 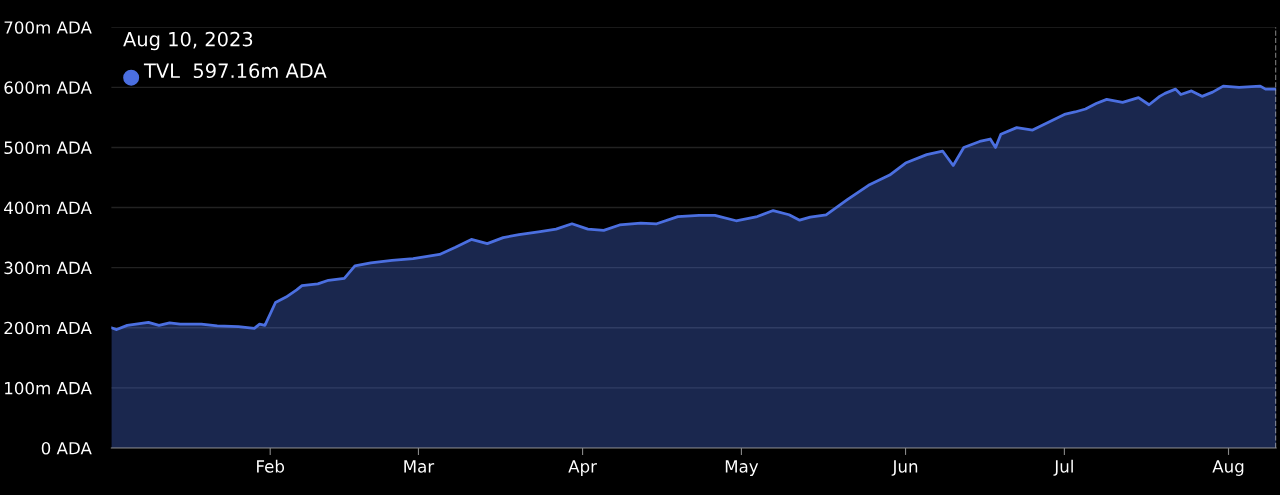 I want to click on y-tick-label: 200m ADA, so click(x=48, y=328).